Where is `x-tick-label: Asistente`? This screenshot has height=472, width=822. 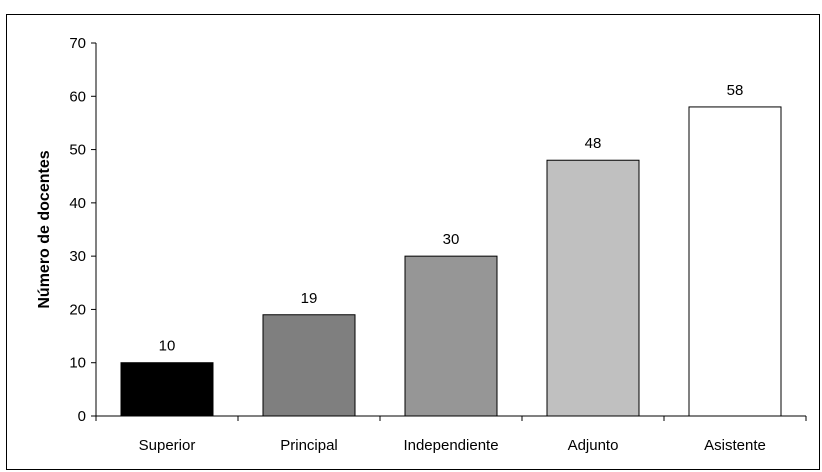 x-tick-label: Asistente is located at coordinates (735, 445).